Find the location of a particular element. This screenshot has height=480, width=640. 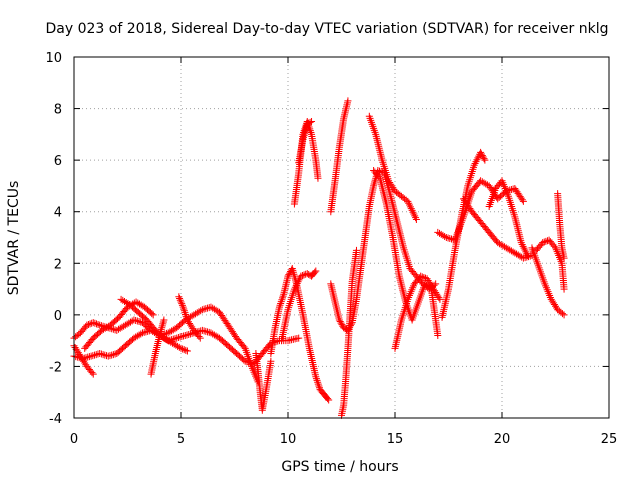

x-tick-label: 25 is located at coordinates (609, 439).